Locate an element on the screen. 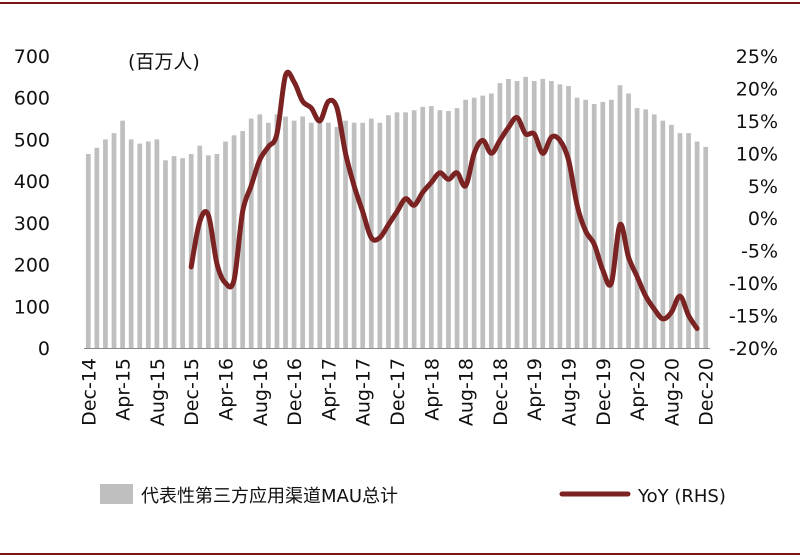 The image size is (800, 557). x-tick-label: Aug-16 is located at coordinates (261, 392).